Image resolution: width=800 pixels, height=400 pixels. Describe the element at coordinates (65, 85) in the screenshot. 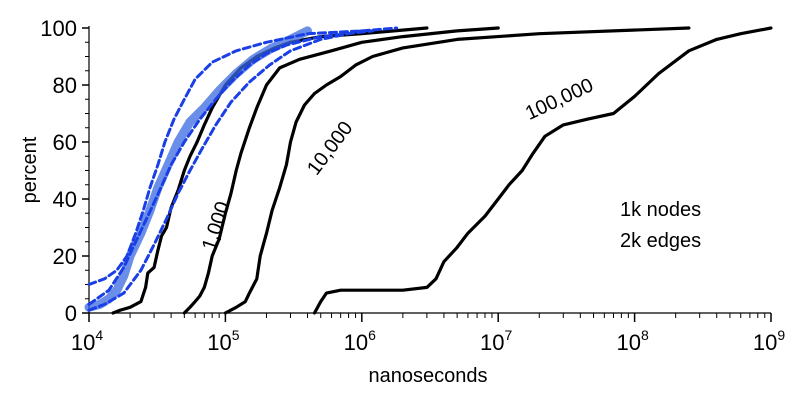

I see `y-tick-label: 80` at that location.